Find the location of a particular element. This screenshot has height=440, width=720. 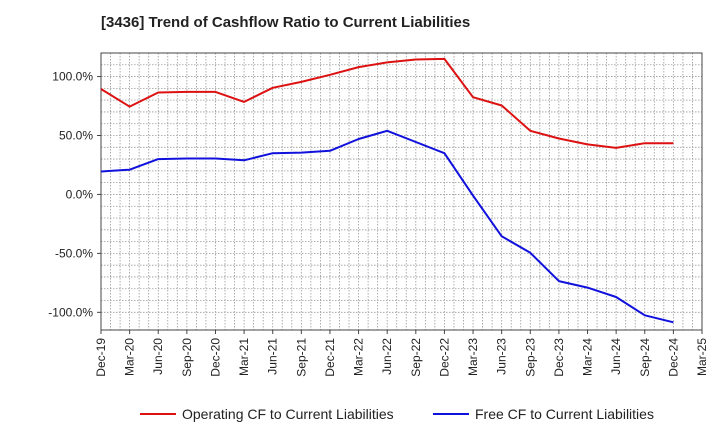

y-axis: 100.0% 50.0% 0.0% -50.0% -100.0% is located at coordinates (74, 194).